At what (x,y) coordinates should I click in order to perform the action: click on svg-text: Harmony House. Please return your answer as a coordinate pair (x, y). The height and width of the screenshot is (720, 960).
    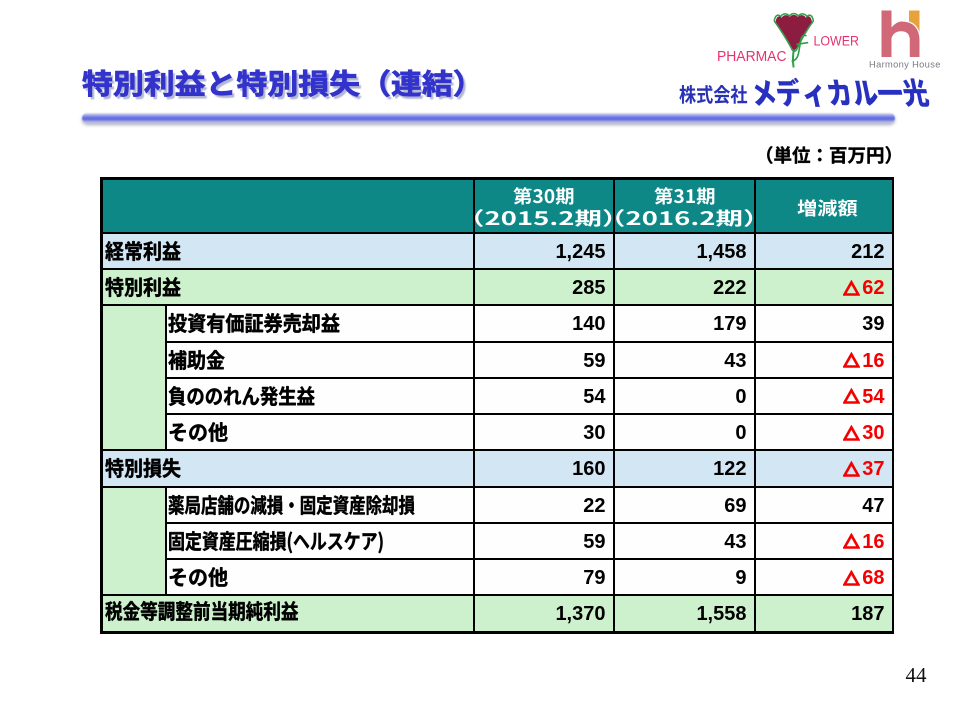
    Looking at the image, I should click on (905, 65).